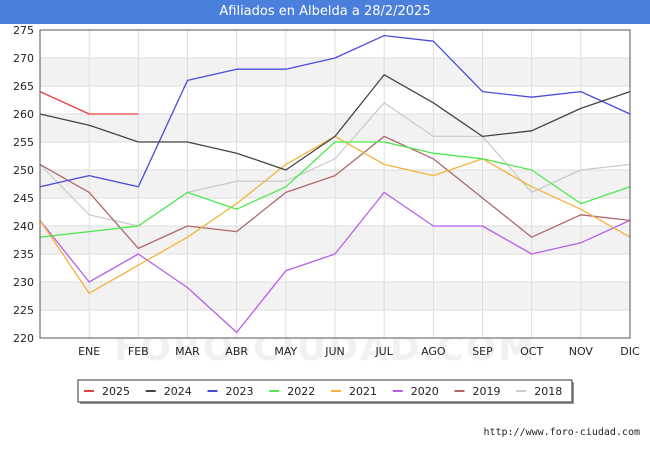 The width and height of the screenshot is (650, 450). I want to click on legend: 2025 2024 2023 2022 2021 2020 2019 2018, so click(325, 391).